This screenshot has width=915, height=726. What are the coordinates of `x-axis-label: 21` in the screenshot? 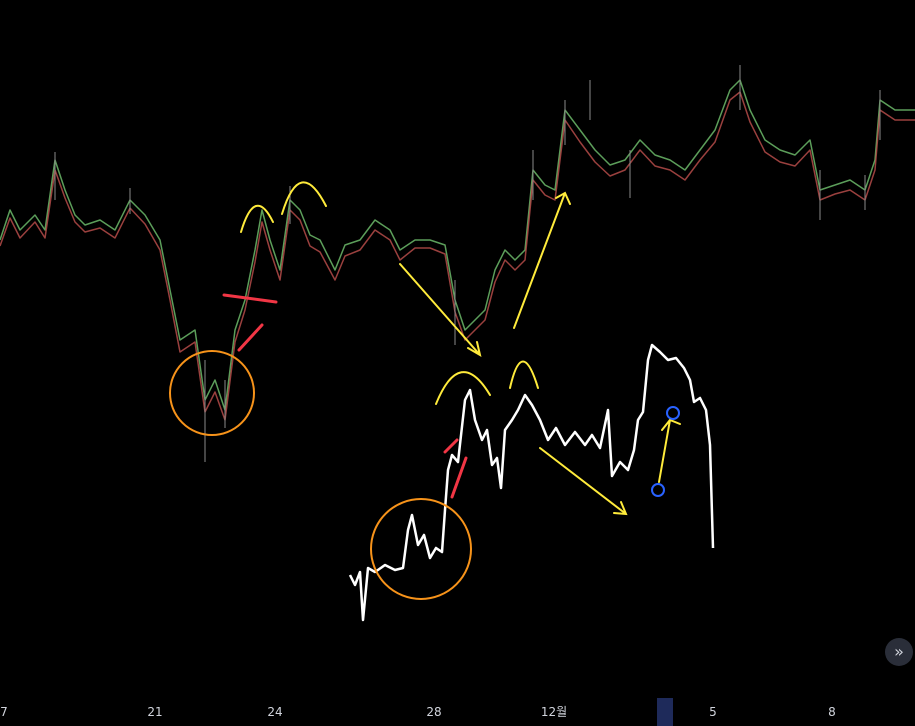 It's located at (154, 712).